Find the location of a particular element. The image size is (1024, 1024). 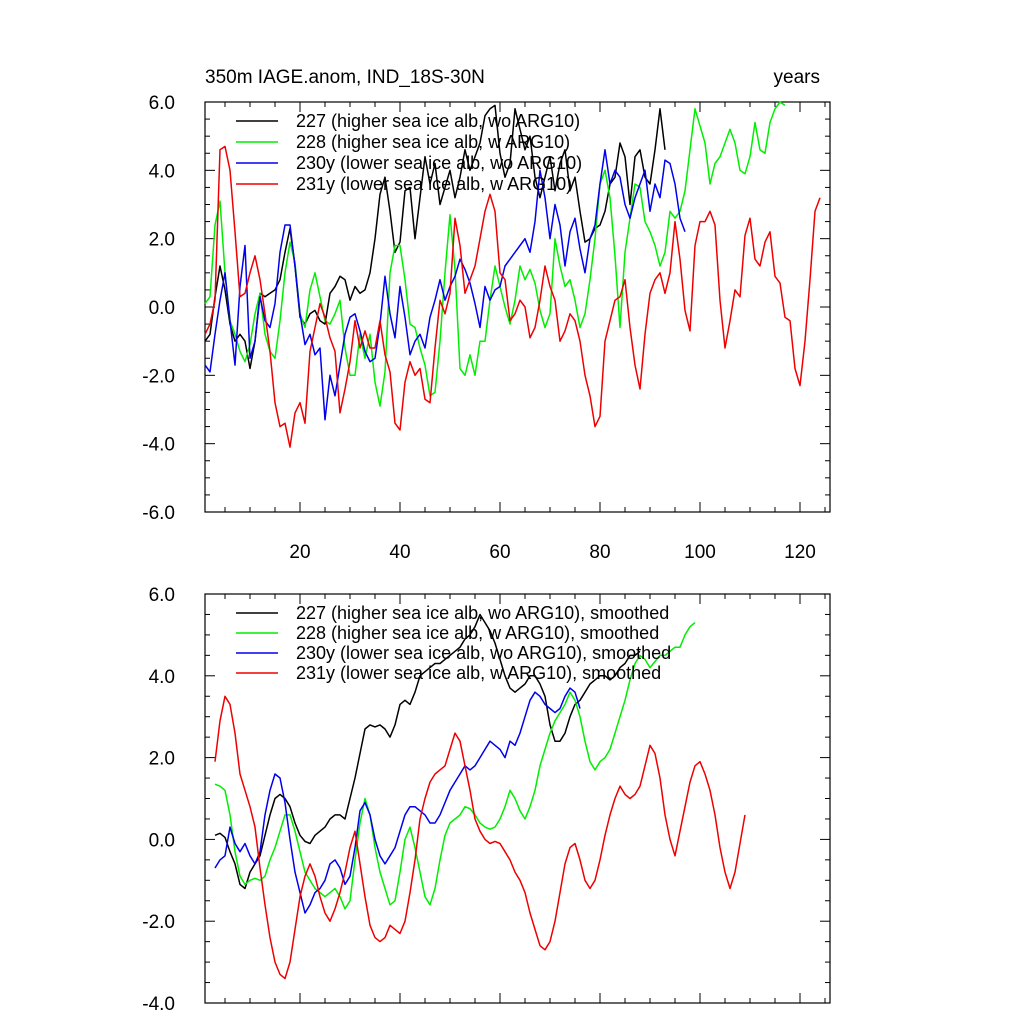

top-x-tick-label: 100 is located at coordinates (700, 552).